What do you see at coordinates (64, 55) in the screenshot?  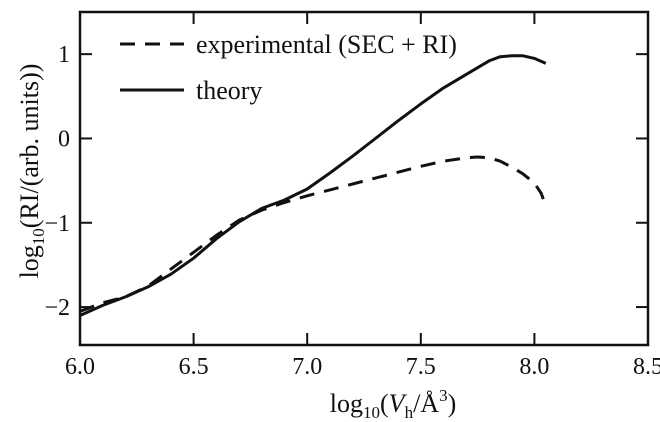 I see `y-tick-label: 1` at bounding box center [64, 55].